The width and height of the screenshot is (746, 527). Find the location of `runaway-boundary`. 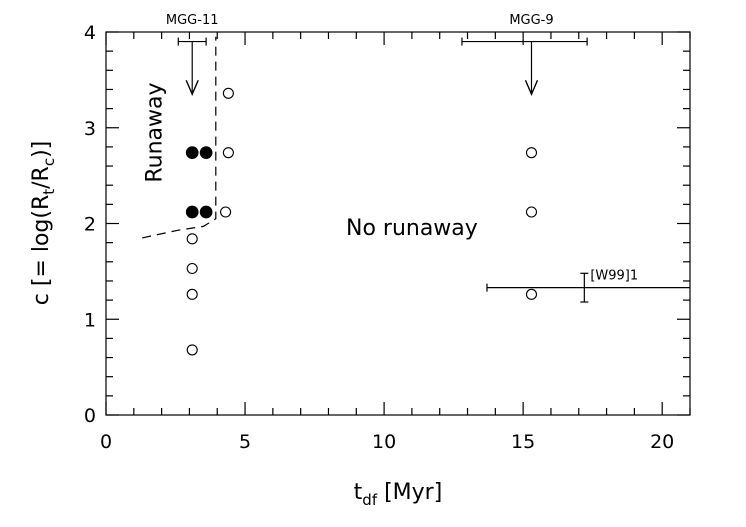

runaway-boundary is located at coordinates (179, 137).